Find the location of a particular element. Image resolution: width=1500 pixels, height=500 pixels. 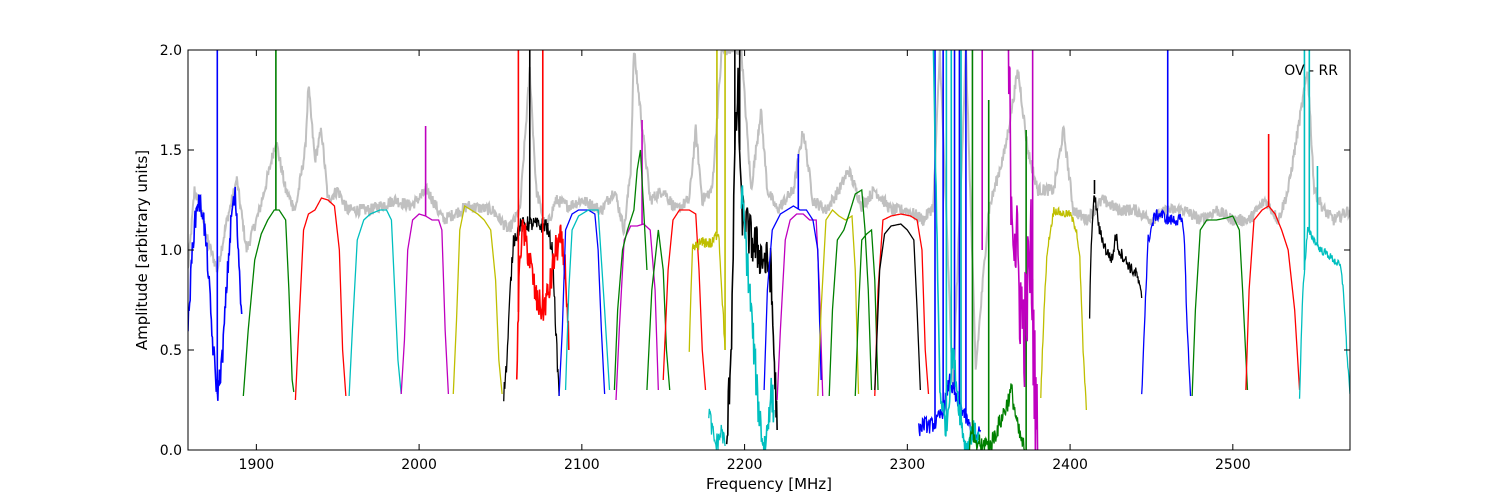

y-tick-label: 0.5 is located at coordinates (171, 351).